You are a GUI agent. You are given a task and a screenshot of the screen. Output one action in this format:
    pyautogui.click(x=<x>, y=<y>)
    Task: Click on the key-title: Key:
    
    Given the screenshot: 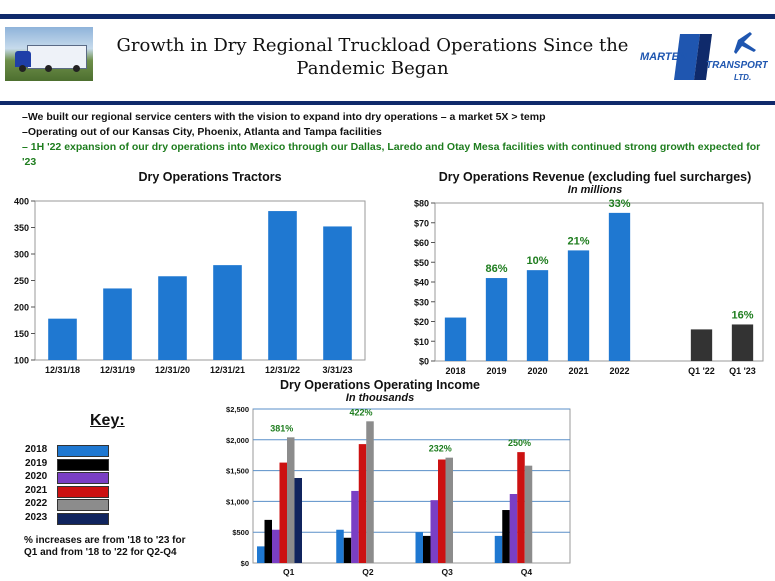 What is the action you would take?
    pyautogui.click(x=107, y=420)
    